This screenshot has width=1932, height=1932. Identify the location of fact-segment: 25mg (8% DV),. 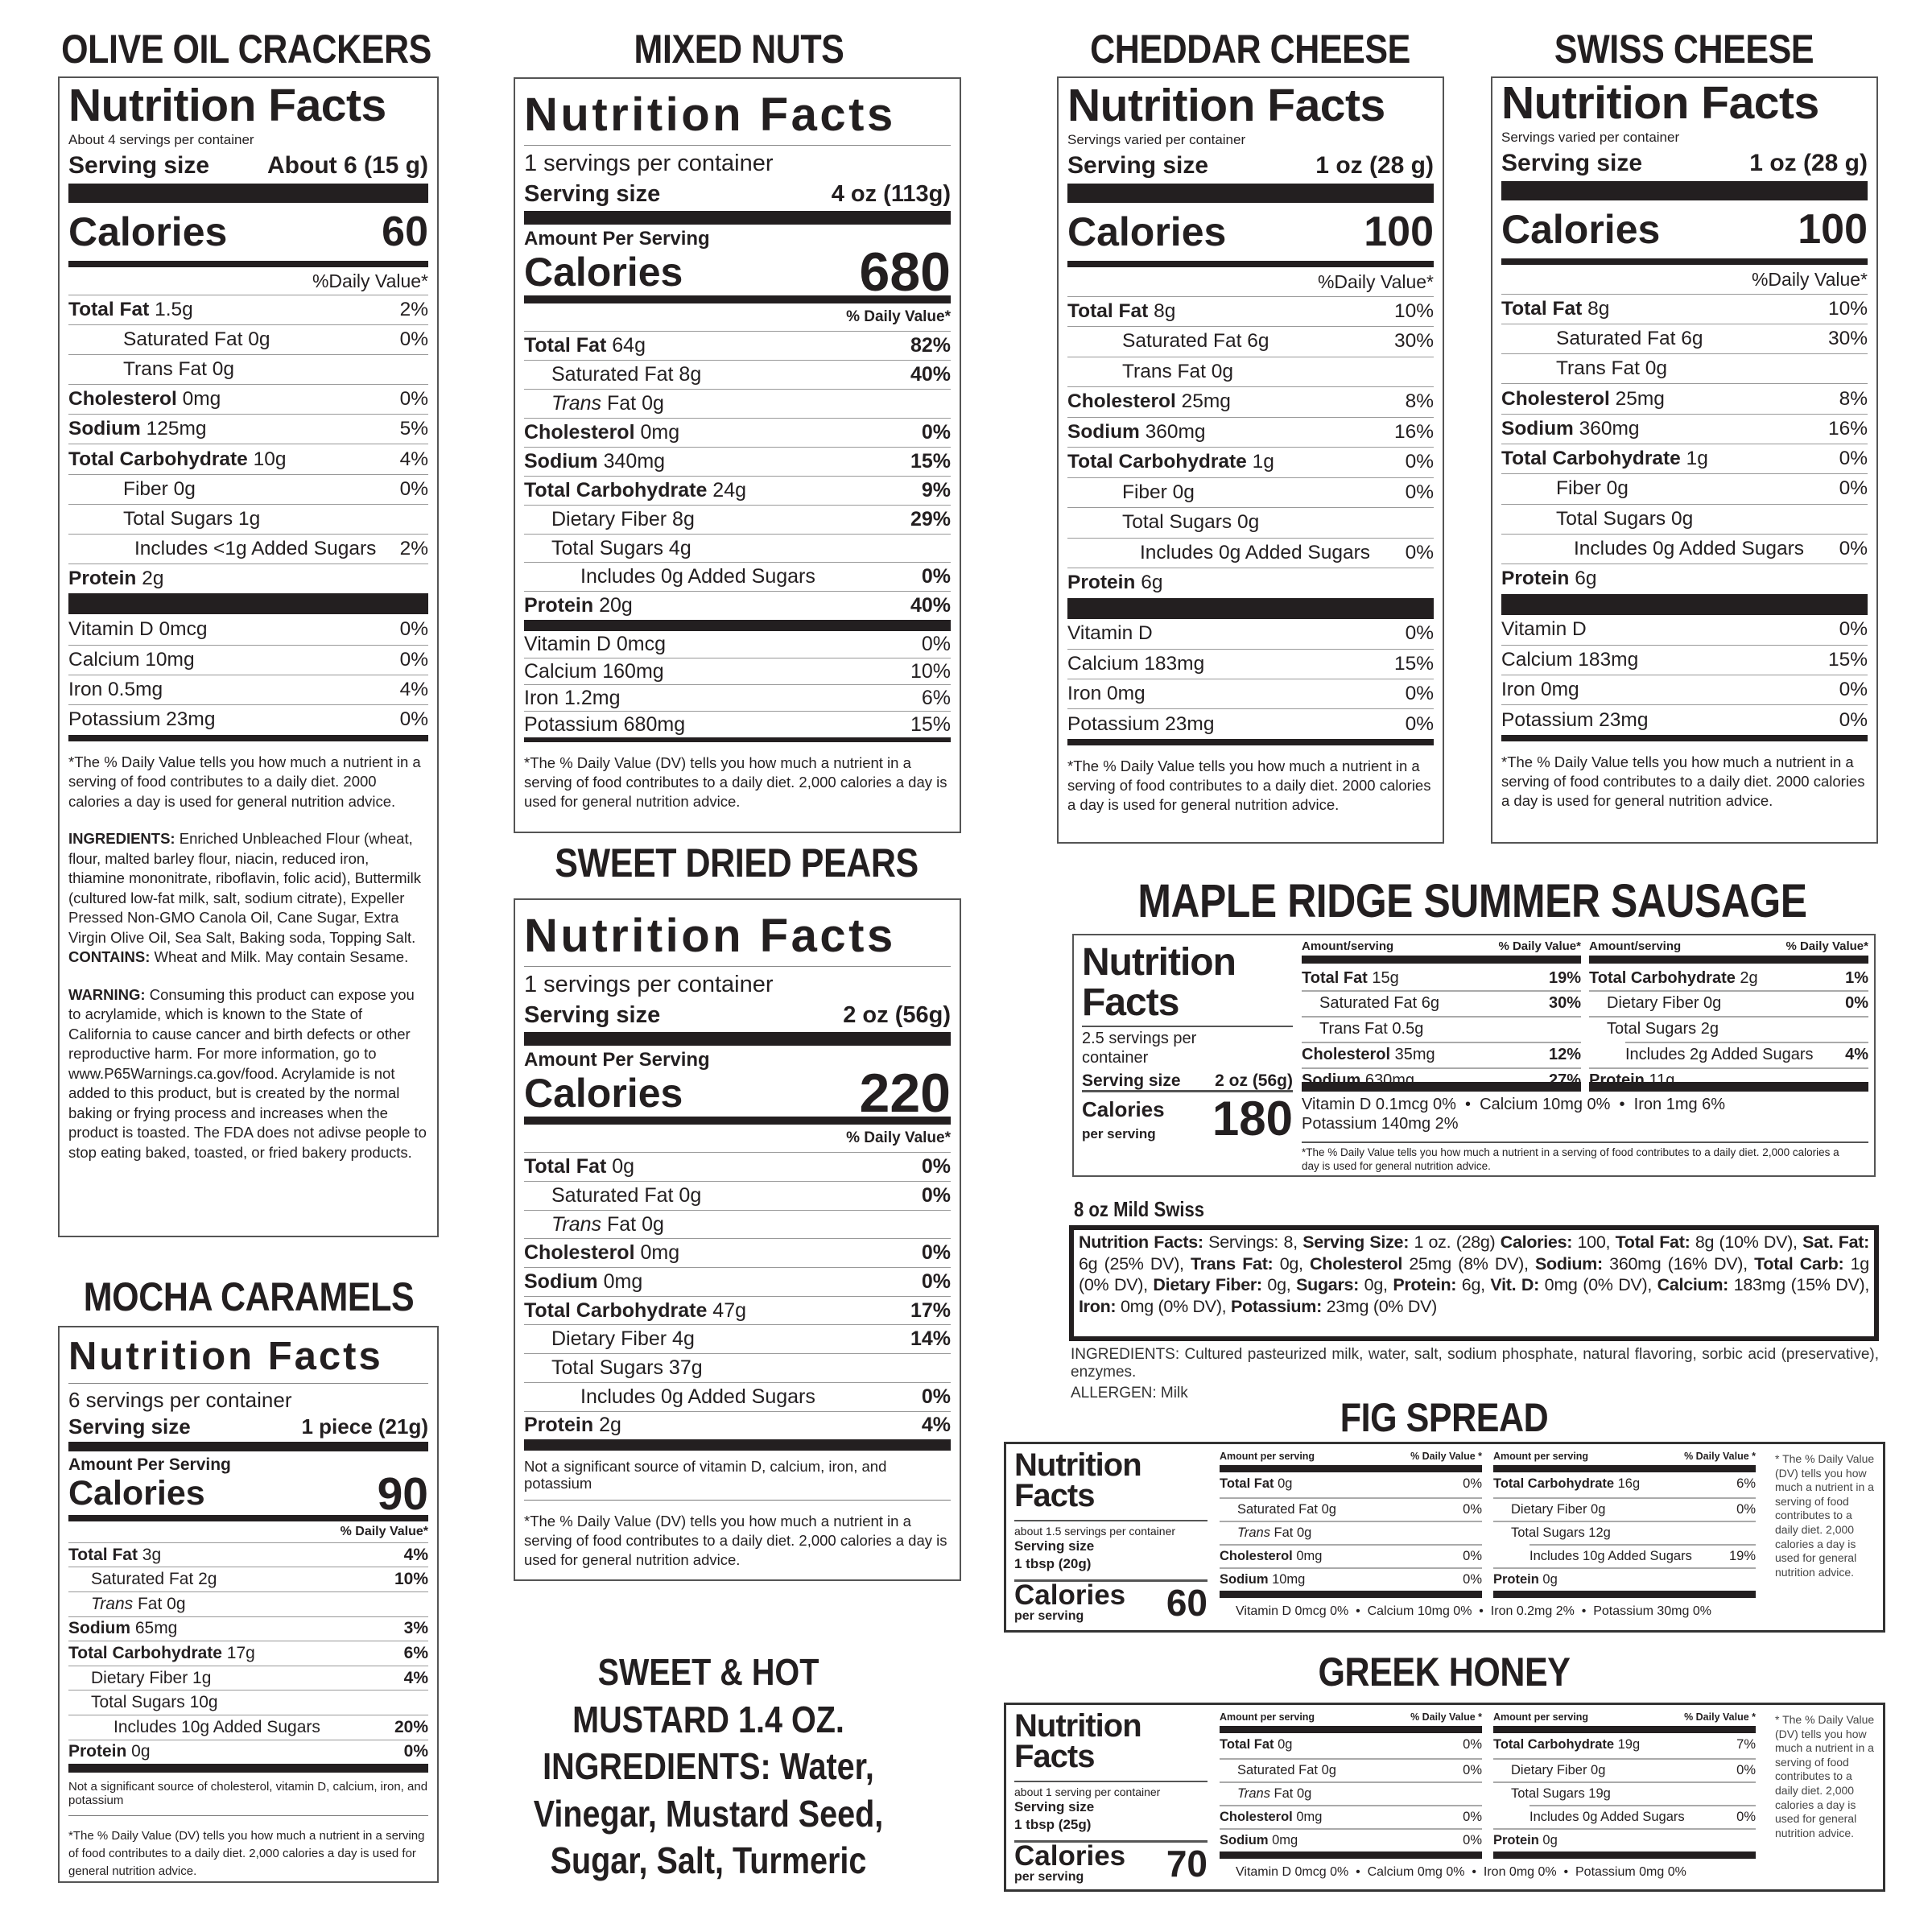
(1468, 1263).